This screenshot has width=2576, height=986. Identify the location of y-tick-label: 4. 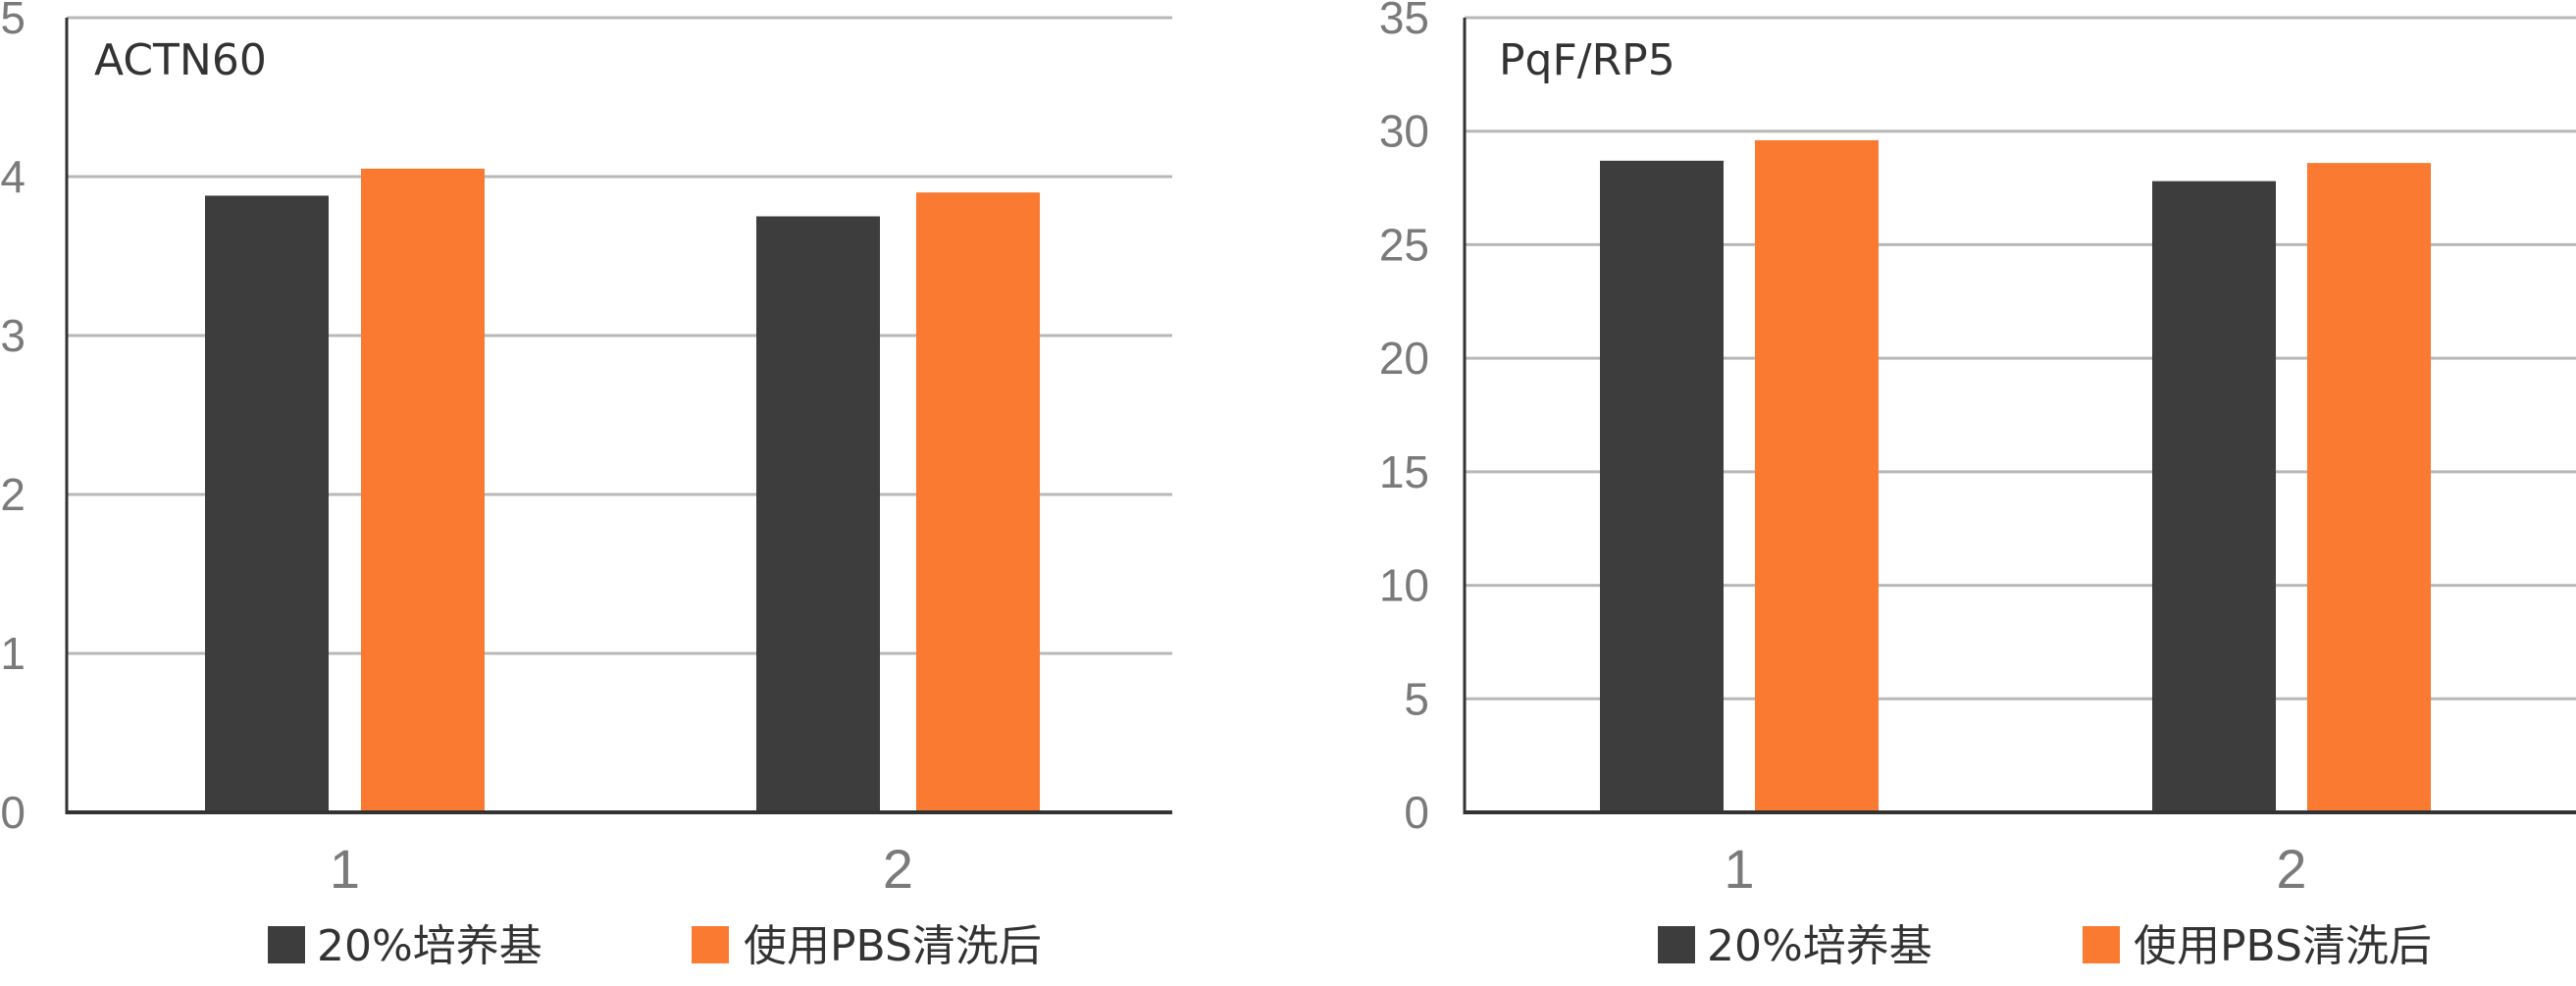
(13, 176).